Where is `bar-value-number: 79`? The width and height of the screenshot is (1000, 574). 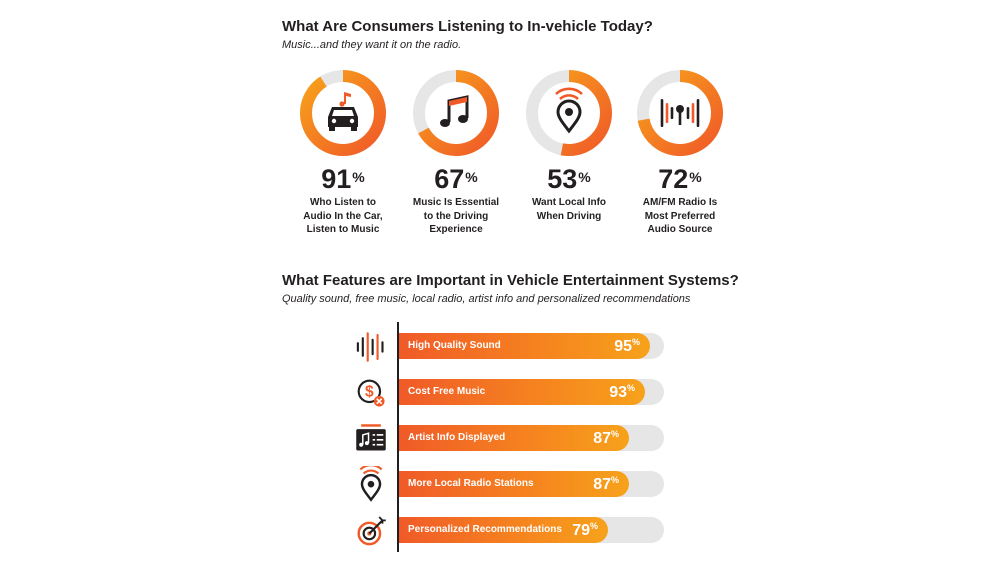
bar-value-number: 79 is located at coordinates (581, 530).